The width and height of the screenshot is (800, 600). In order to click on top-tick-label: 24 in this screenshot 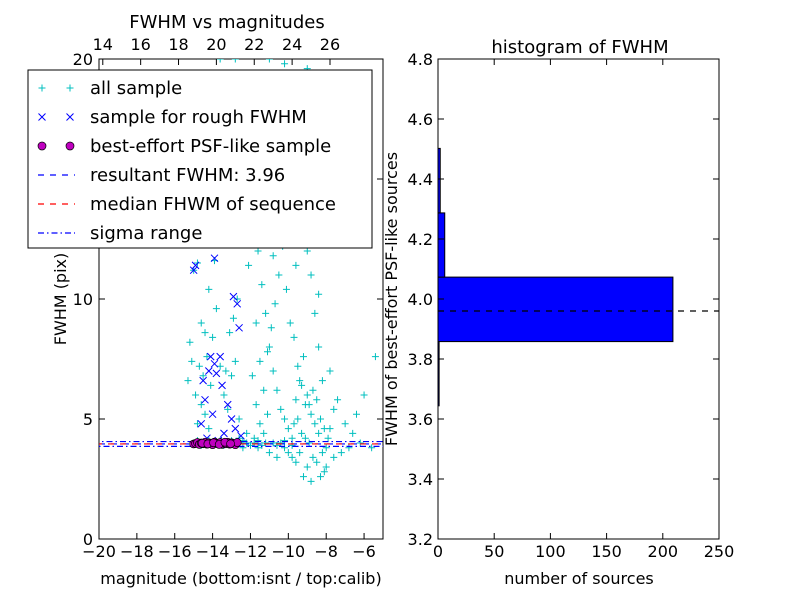, I will do `click(292, 44)`.